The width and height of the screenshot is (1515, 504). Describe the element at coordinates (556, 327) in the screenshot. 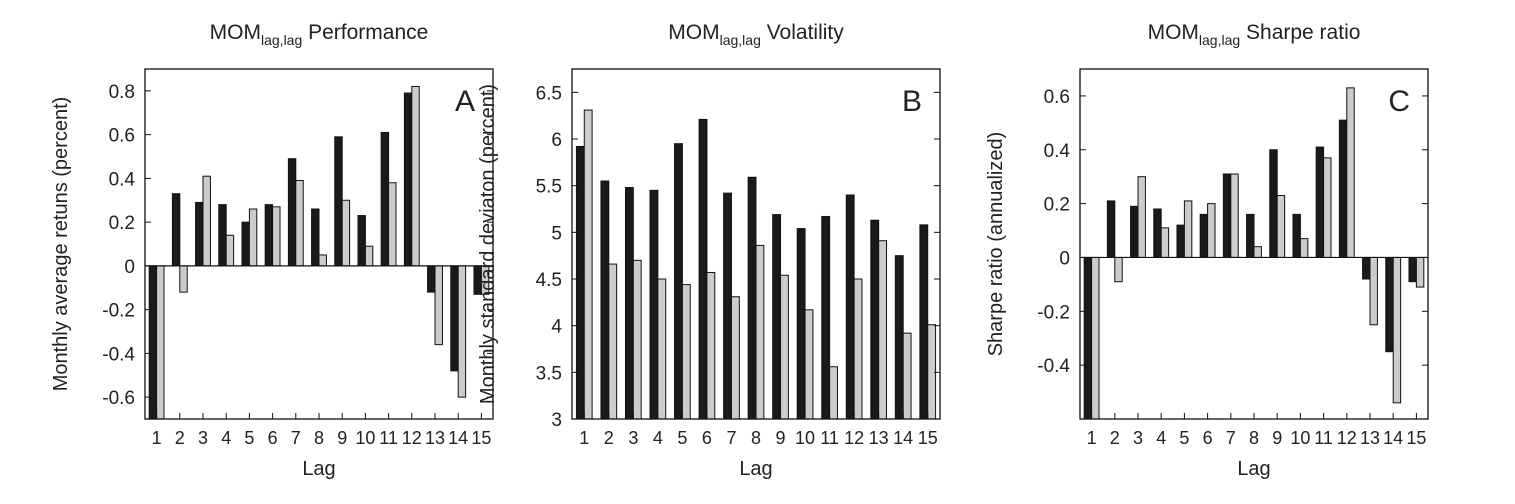

I see `panel-b-ytick-label: 4` at that location.